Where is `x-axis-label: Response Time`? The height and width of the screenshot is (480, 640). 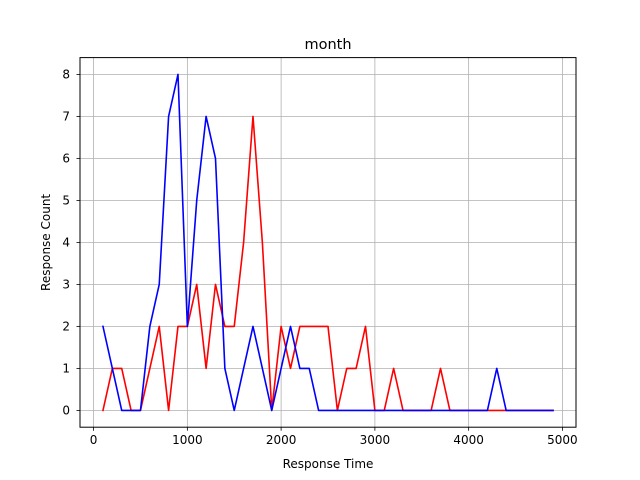
x-axis-label: Response Time is located at coordinates (328, 464).